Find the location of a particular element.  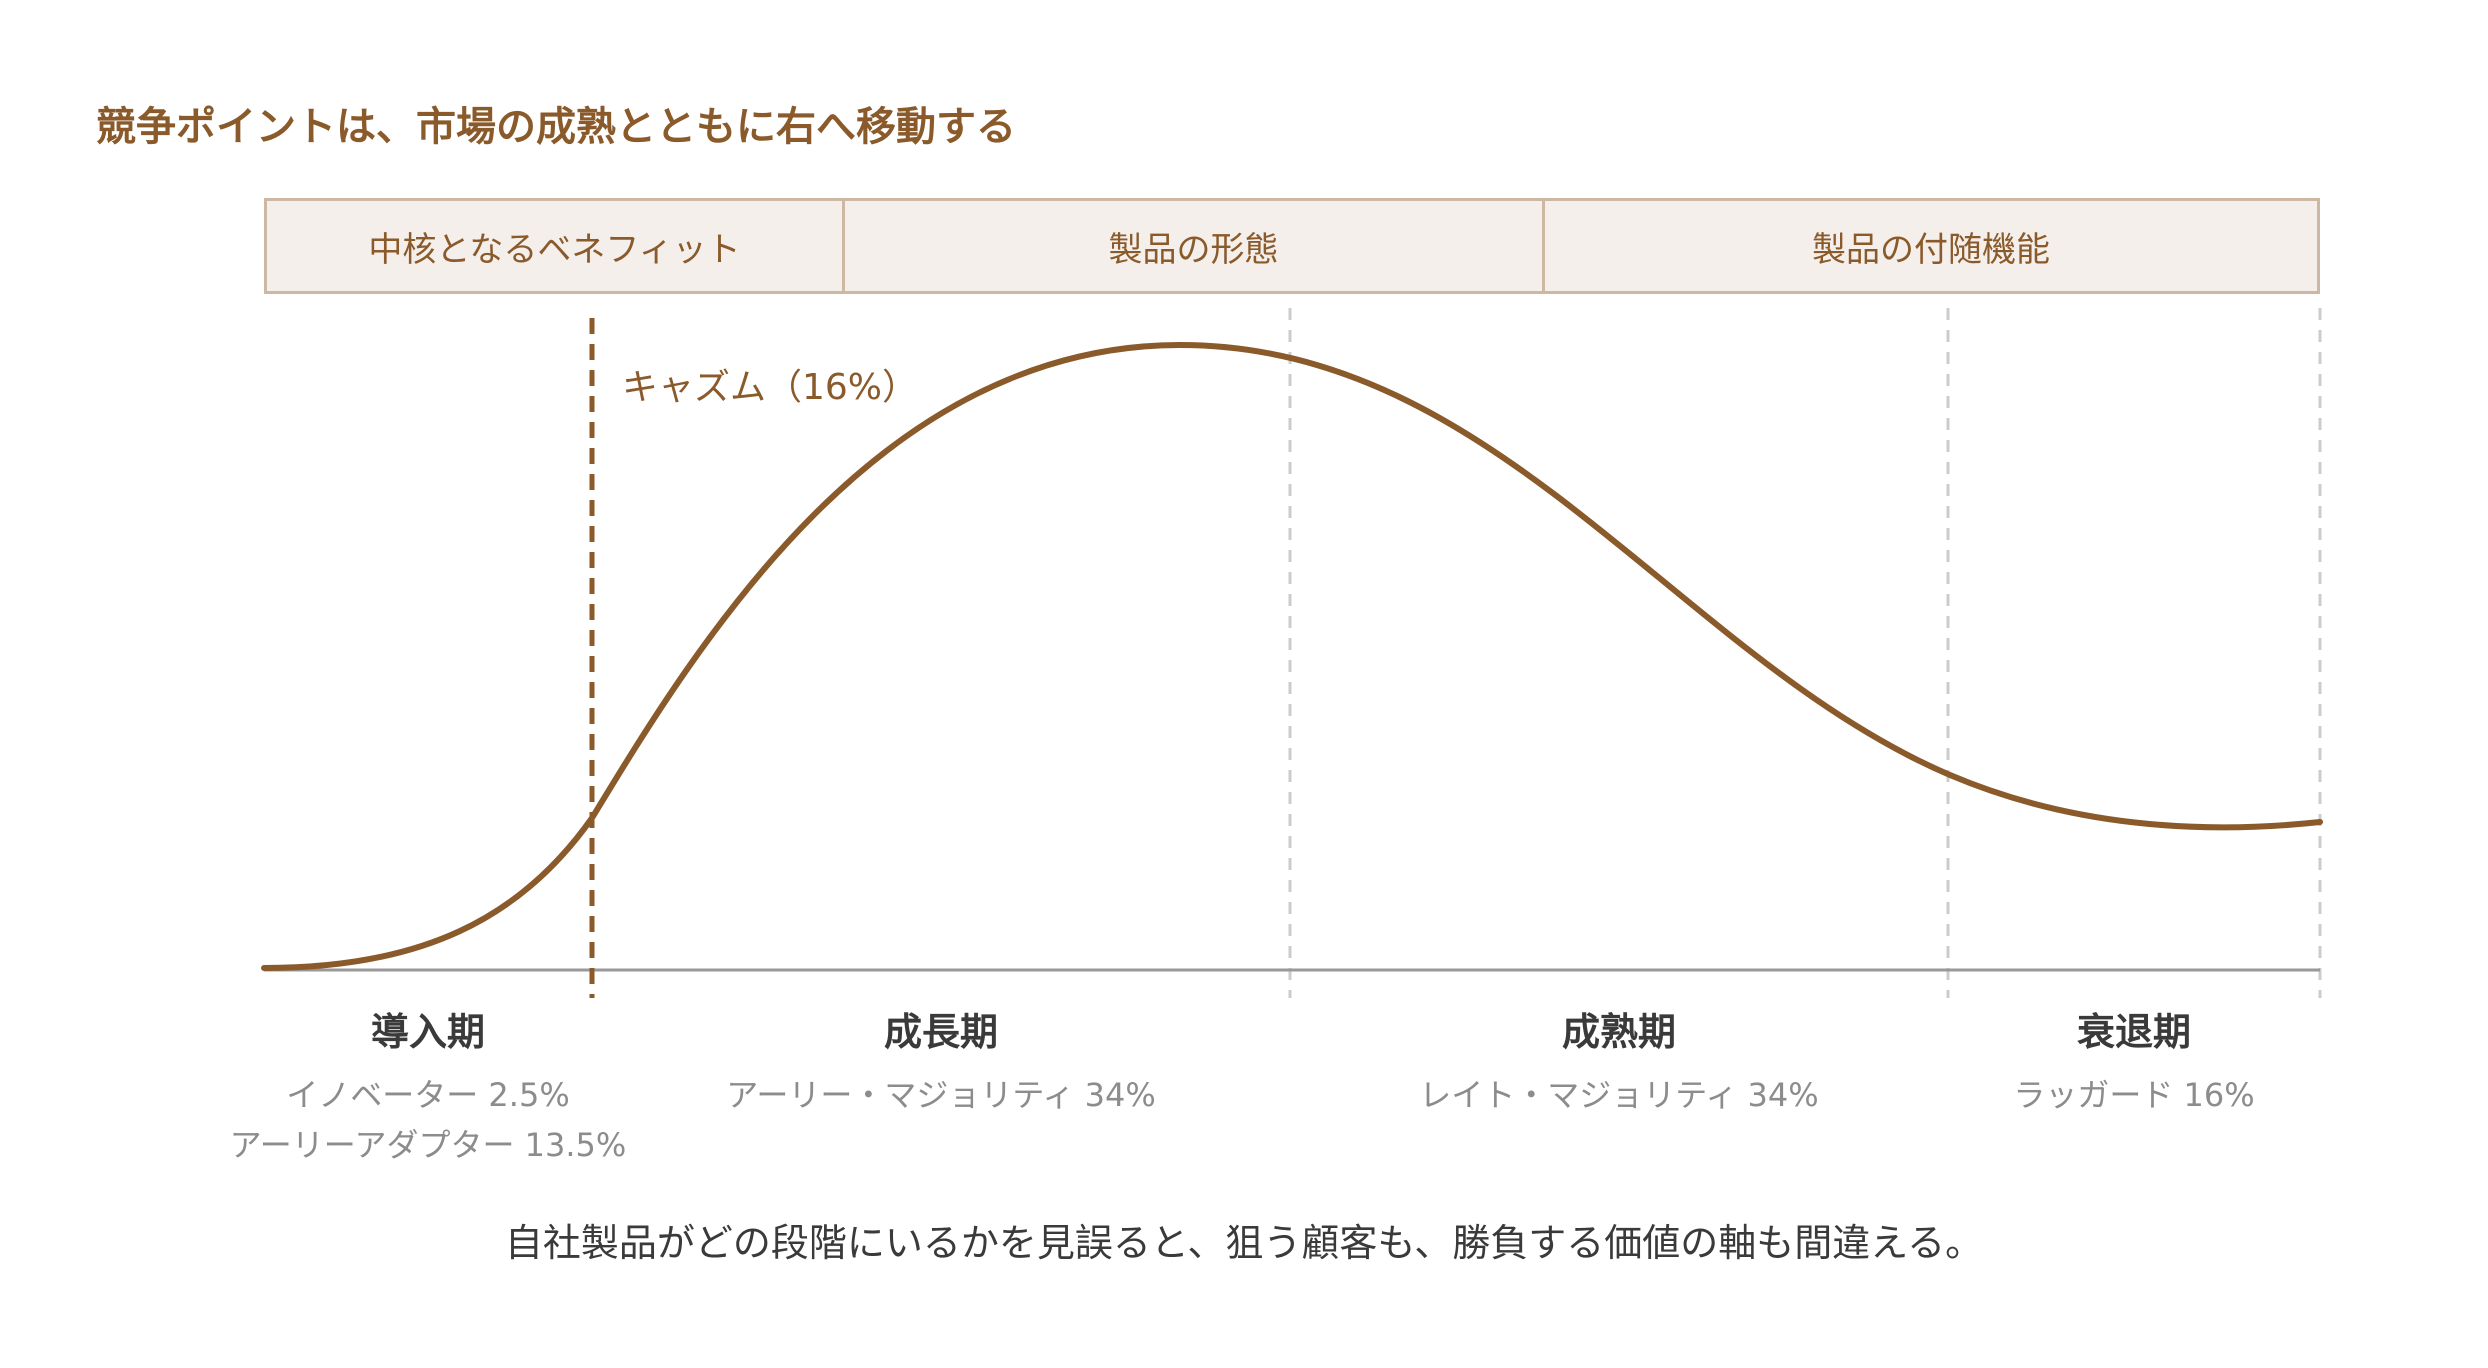

band-augmented-features: 製品の付随機能 is located at coordinates (1929, 246).